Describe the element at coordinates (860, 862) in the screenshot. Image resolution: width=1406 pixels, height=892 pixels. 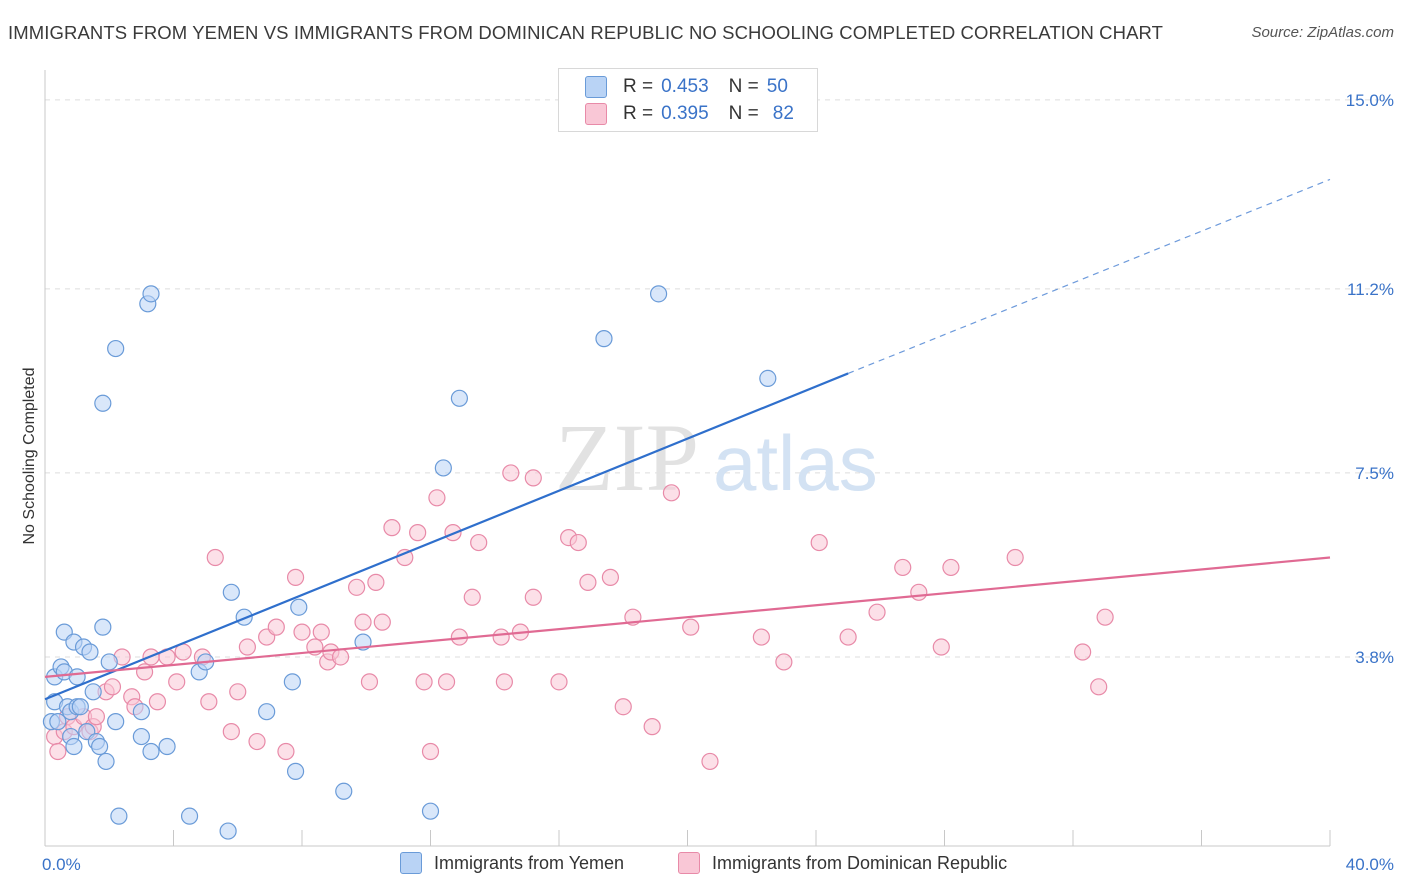
I see `legend-label-dominican: Immigrants from Dominican Republic` at that location.